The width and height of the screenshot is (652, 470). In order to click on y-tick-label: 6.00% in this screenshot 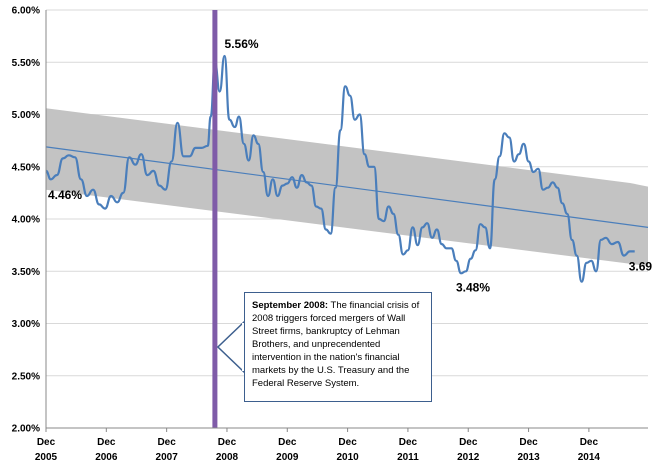, I will do `click(26, 11)`.